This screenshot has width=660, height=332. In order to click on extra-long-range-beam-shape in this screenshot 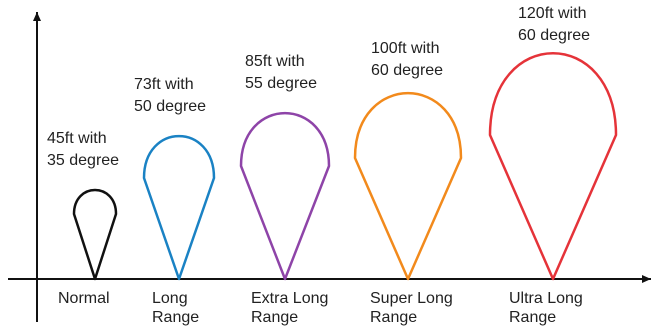, I will do `click(285, 196)`.